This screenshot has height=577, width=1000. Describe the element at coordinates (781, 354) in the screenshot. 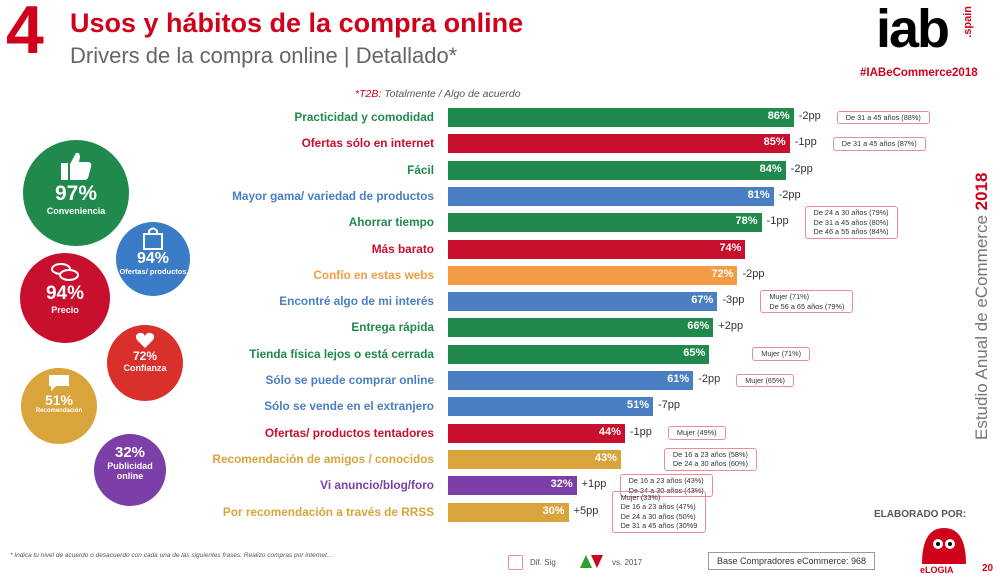

I see `significance-note: Mujer (71%)` at that location.